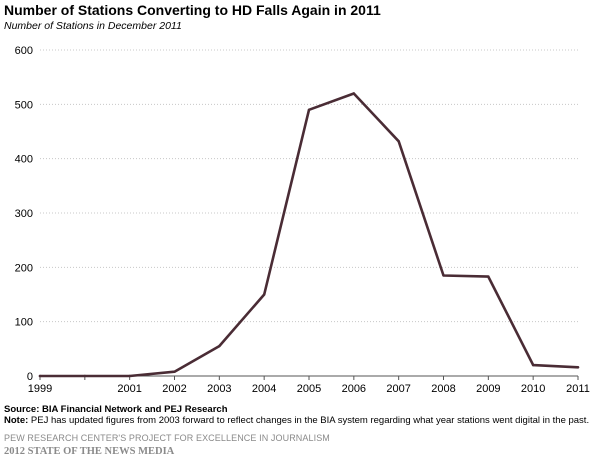  Describe the element at coordinates (89, 451) in the screenshot. I see `report-credit: 2012 STATE OF THE NEWS MEDIA` at that location.